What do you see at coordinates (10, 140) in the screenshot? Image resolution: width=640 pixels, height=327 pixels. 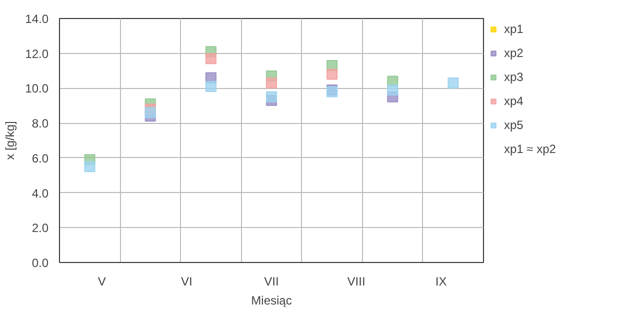 I see `y-axis-title: x [g/kg]` at bounding box center [10, 140].